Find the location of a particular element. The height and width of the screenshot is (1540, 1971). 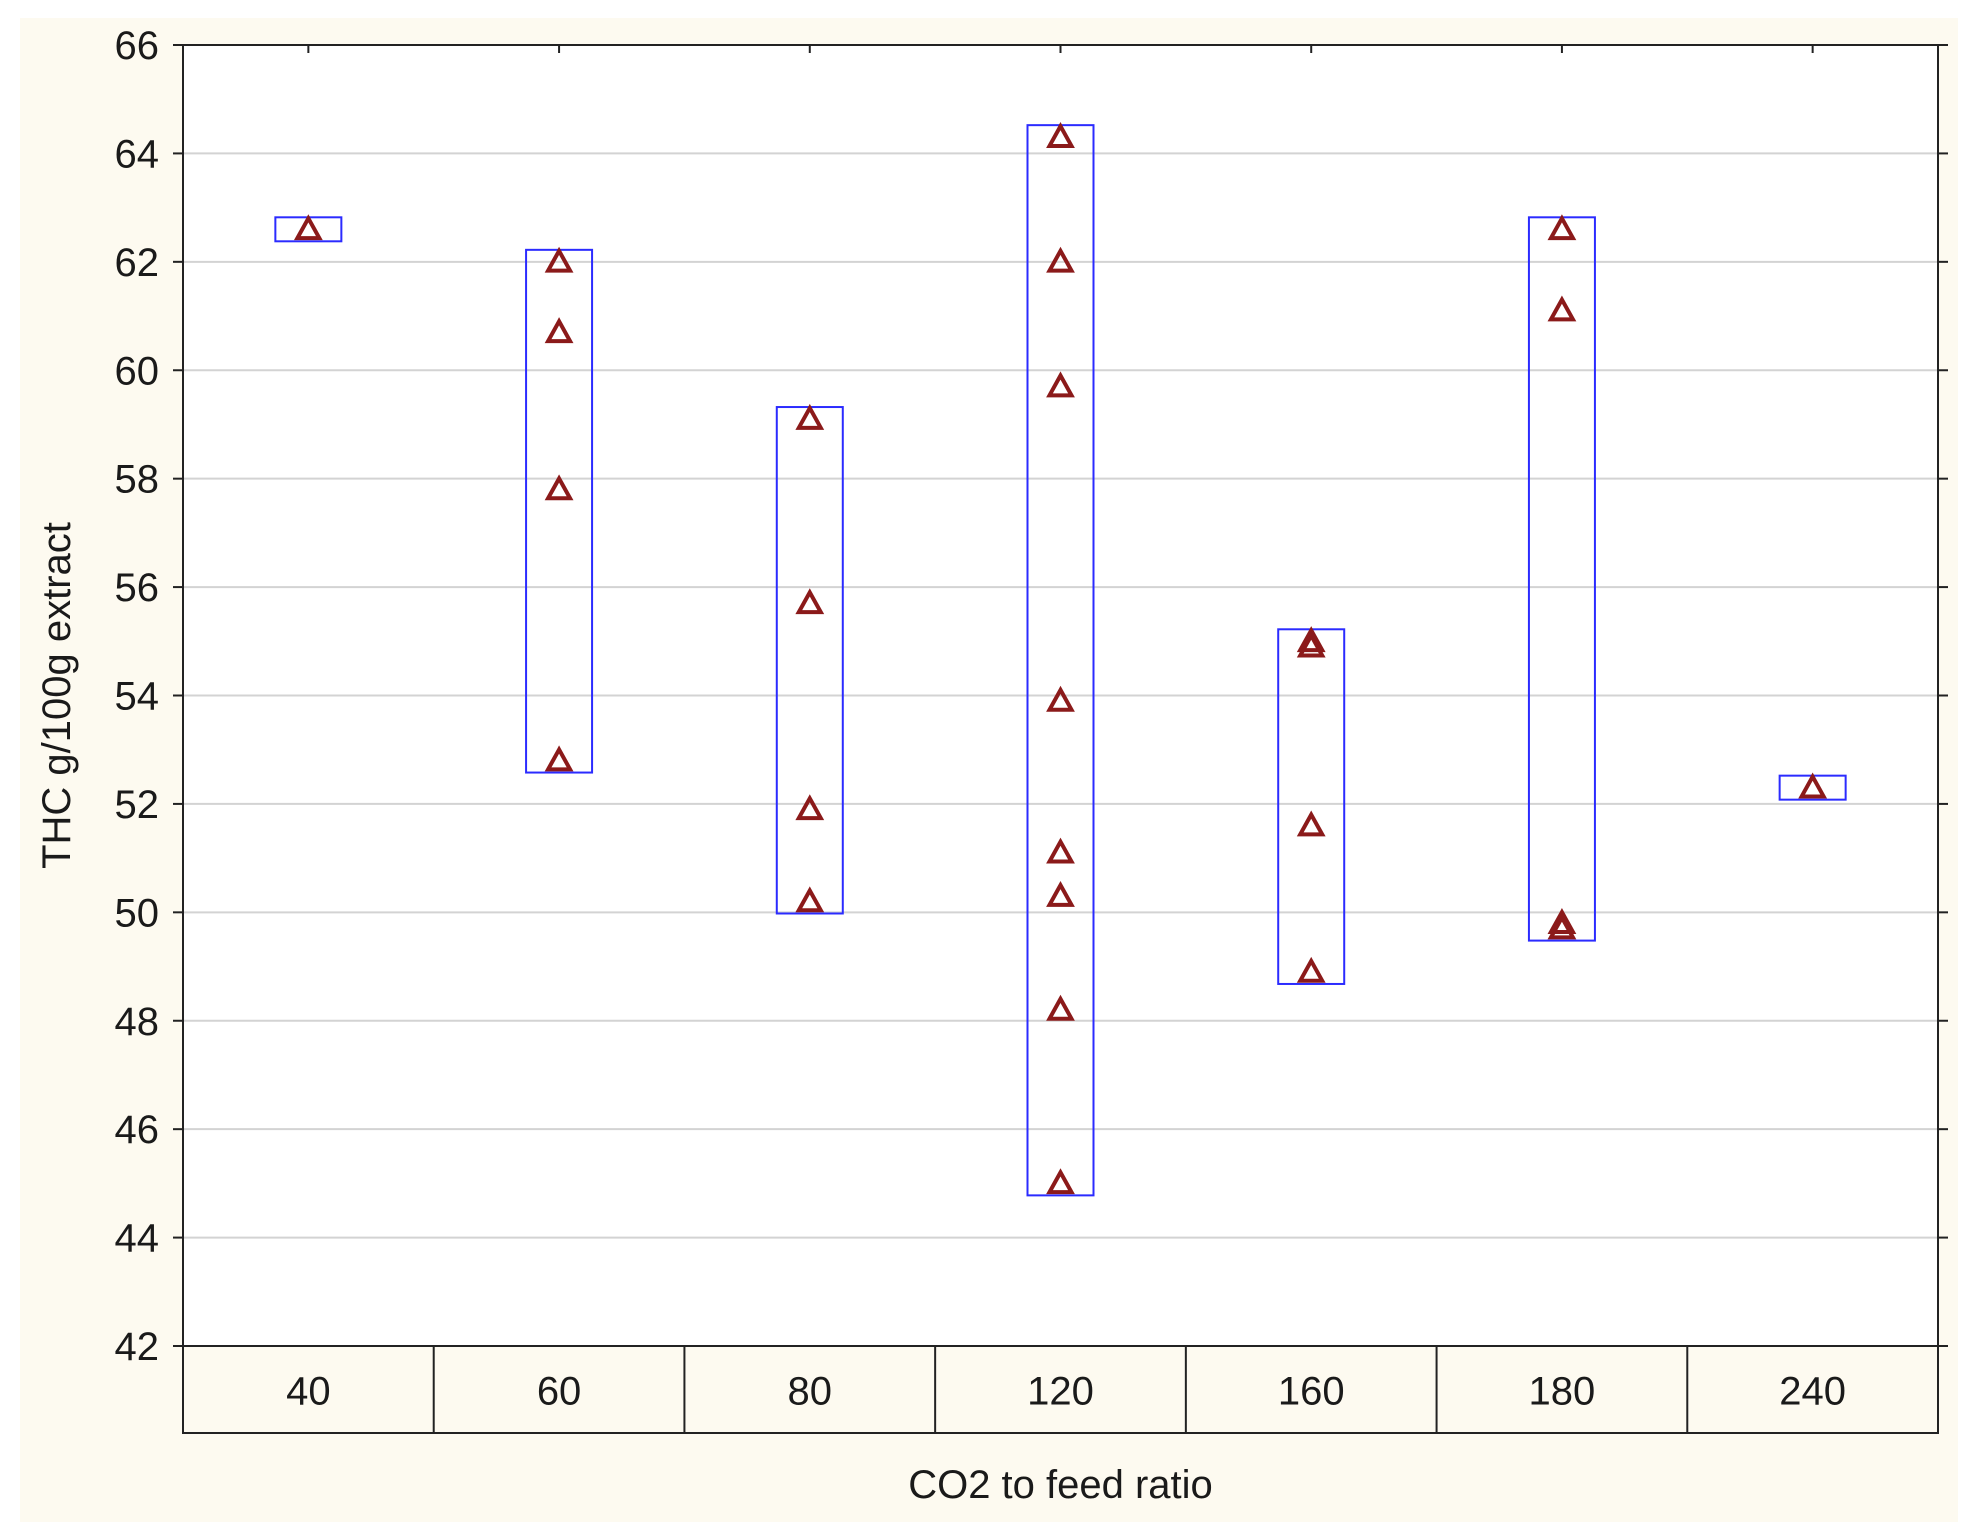

y-axis-label: THC g/100g extract is located at coordinates (57, 695).